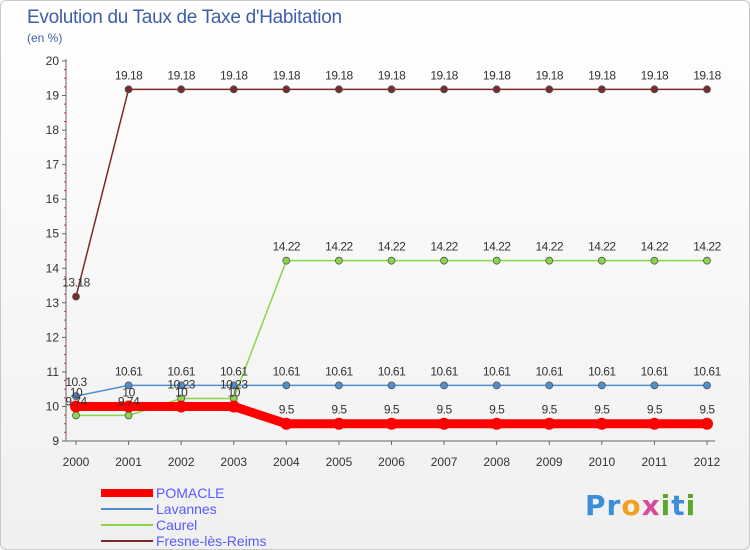 The width and height of the screenshot is (750, 550). Describe the element at coordinates (211, 541) in the screenshot. I see `legend-label: Fresne-lès-Reims` at that location.